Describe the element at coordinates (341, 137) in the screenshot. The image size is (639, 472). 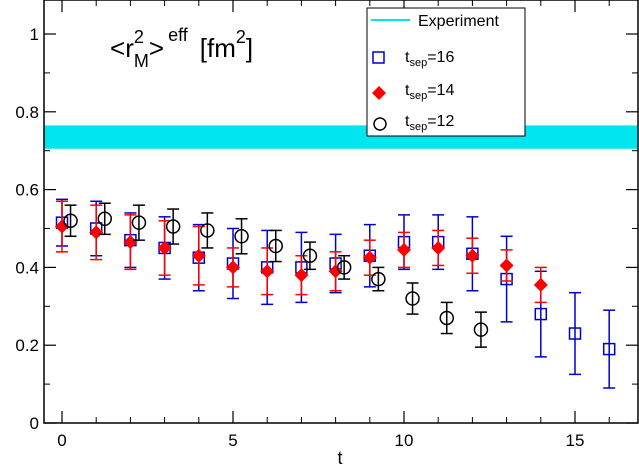
I see `experiment-band` at that location.